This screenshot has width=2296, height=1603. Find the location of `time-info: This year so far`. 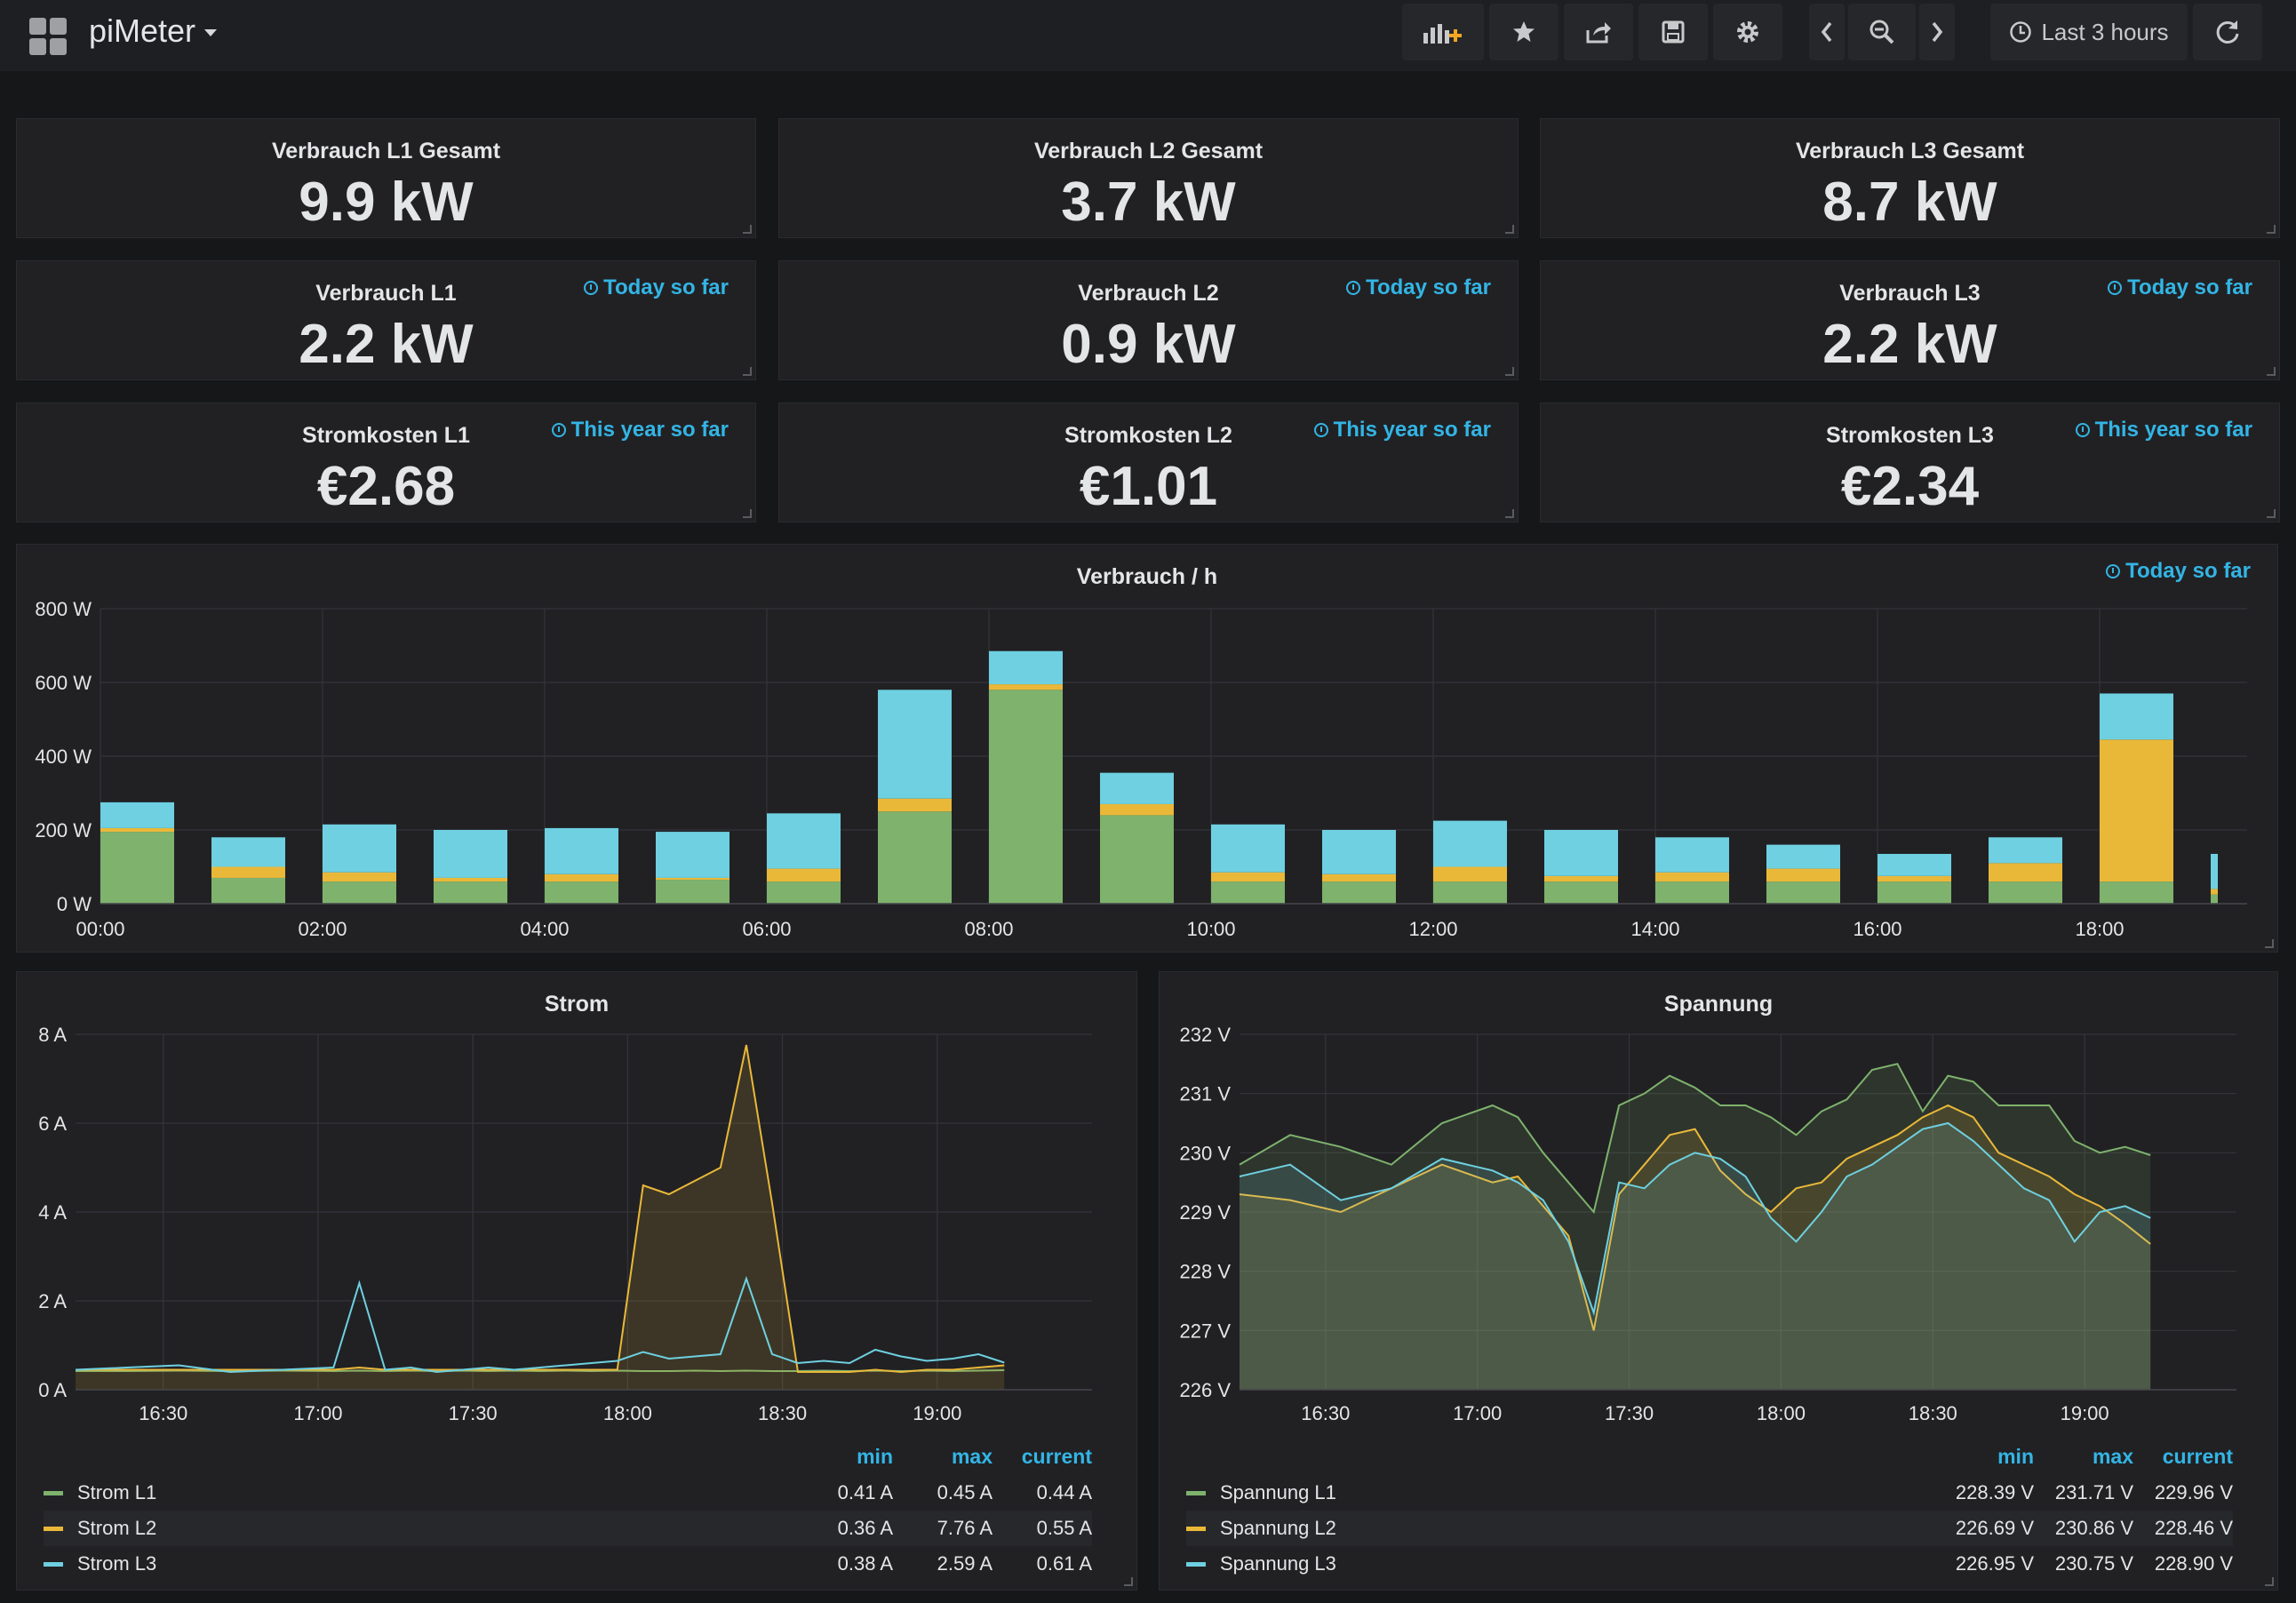

time-info: This year so far is located at coordinates (640, 430).